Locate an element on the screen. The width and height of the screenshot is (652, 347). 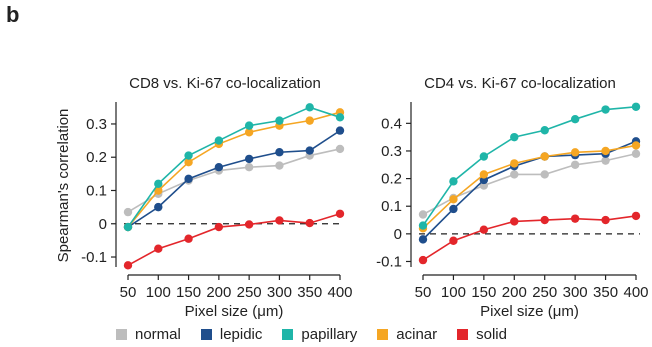
series-lepidic is located at coordinates (234, 179).